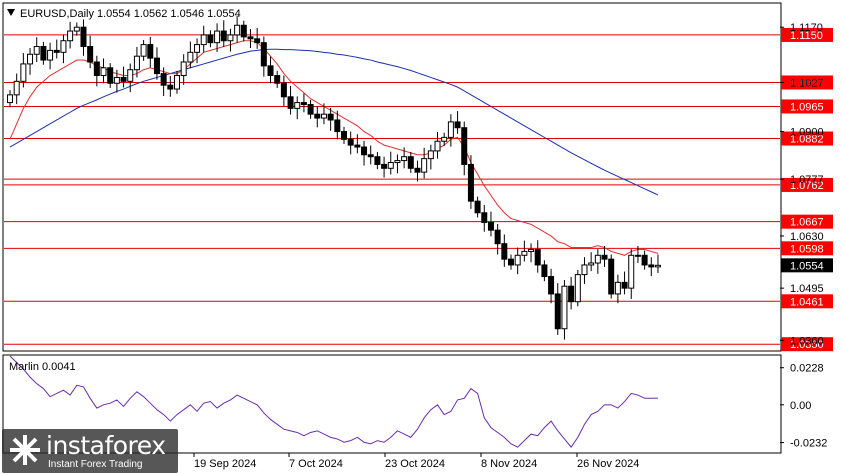 This screenshot has height=474, width=841. I want to click on level-label: 1.0461, so click(807, 302).